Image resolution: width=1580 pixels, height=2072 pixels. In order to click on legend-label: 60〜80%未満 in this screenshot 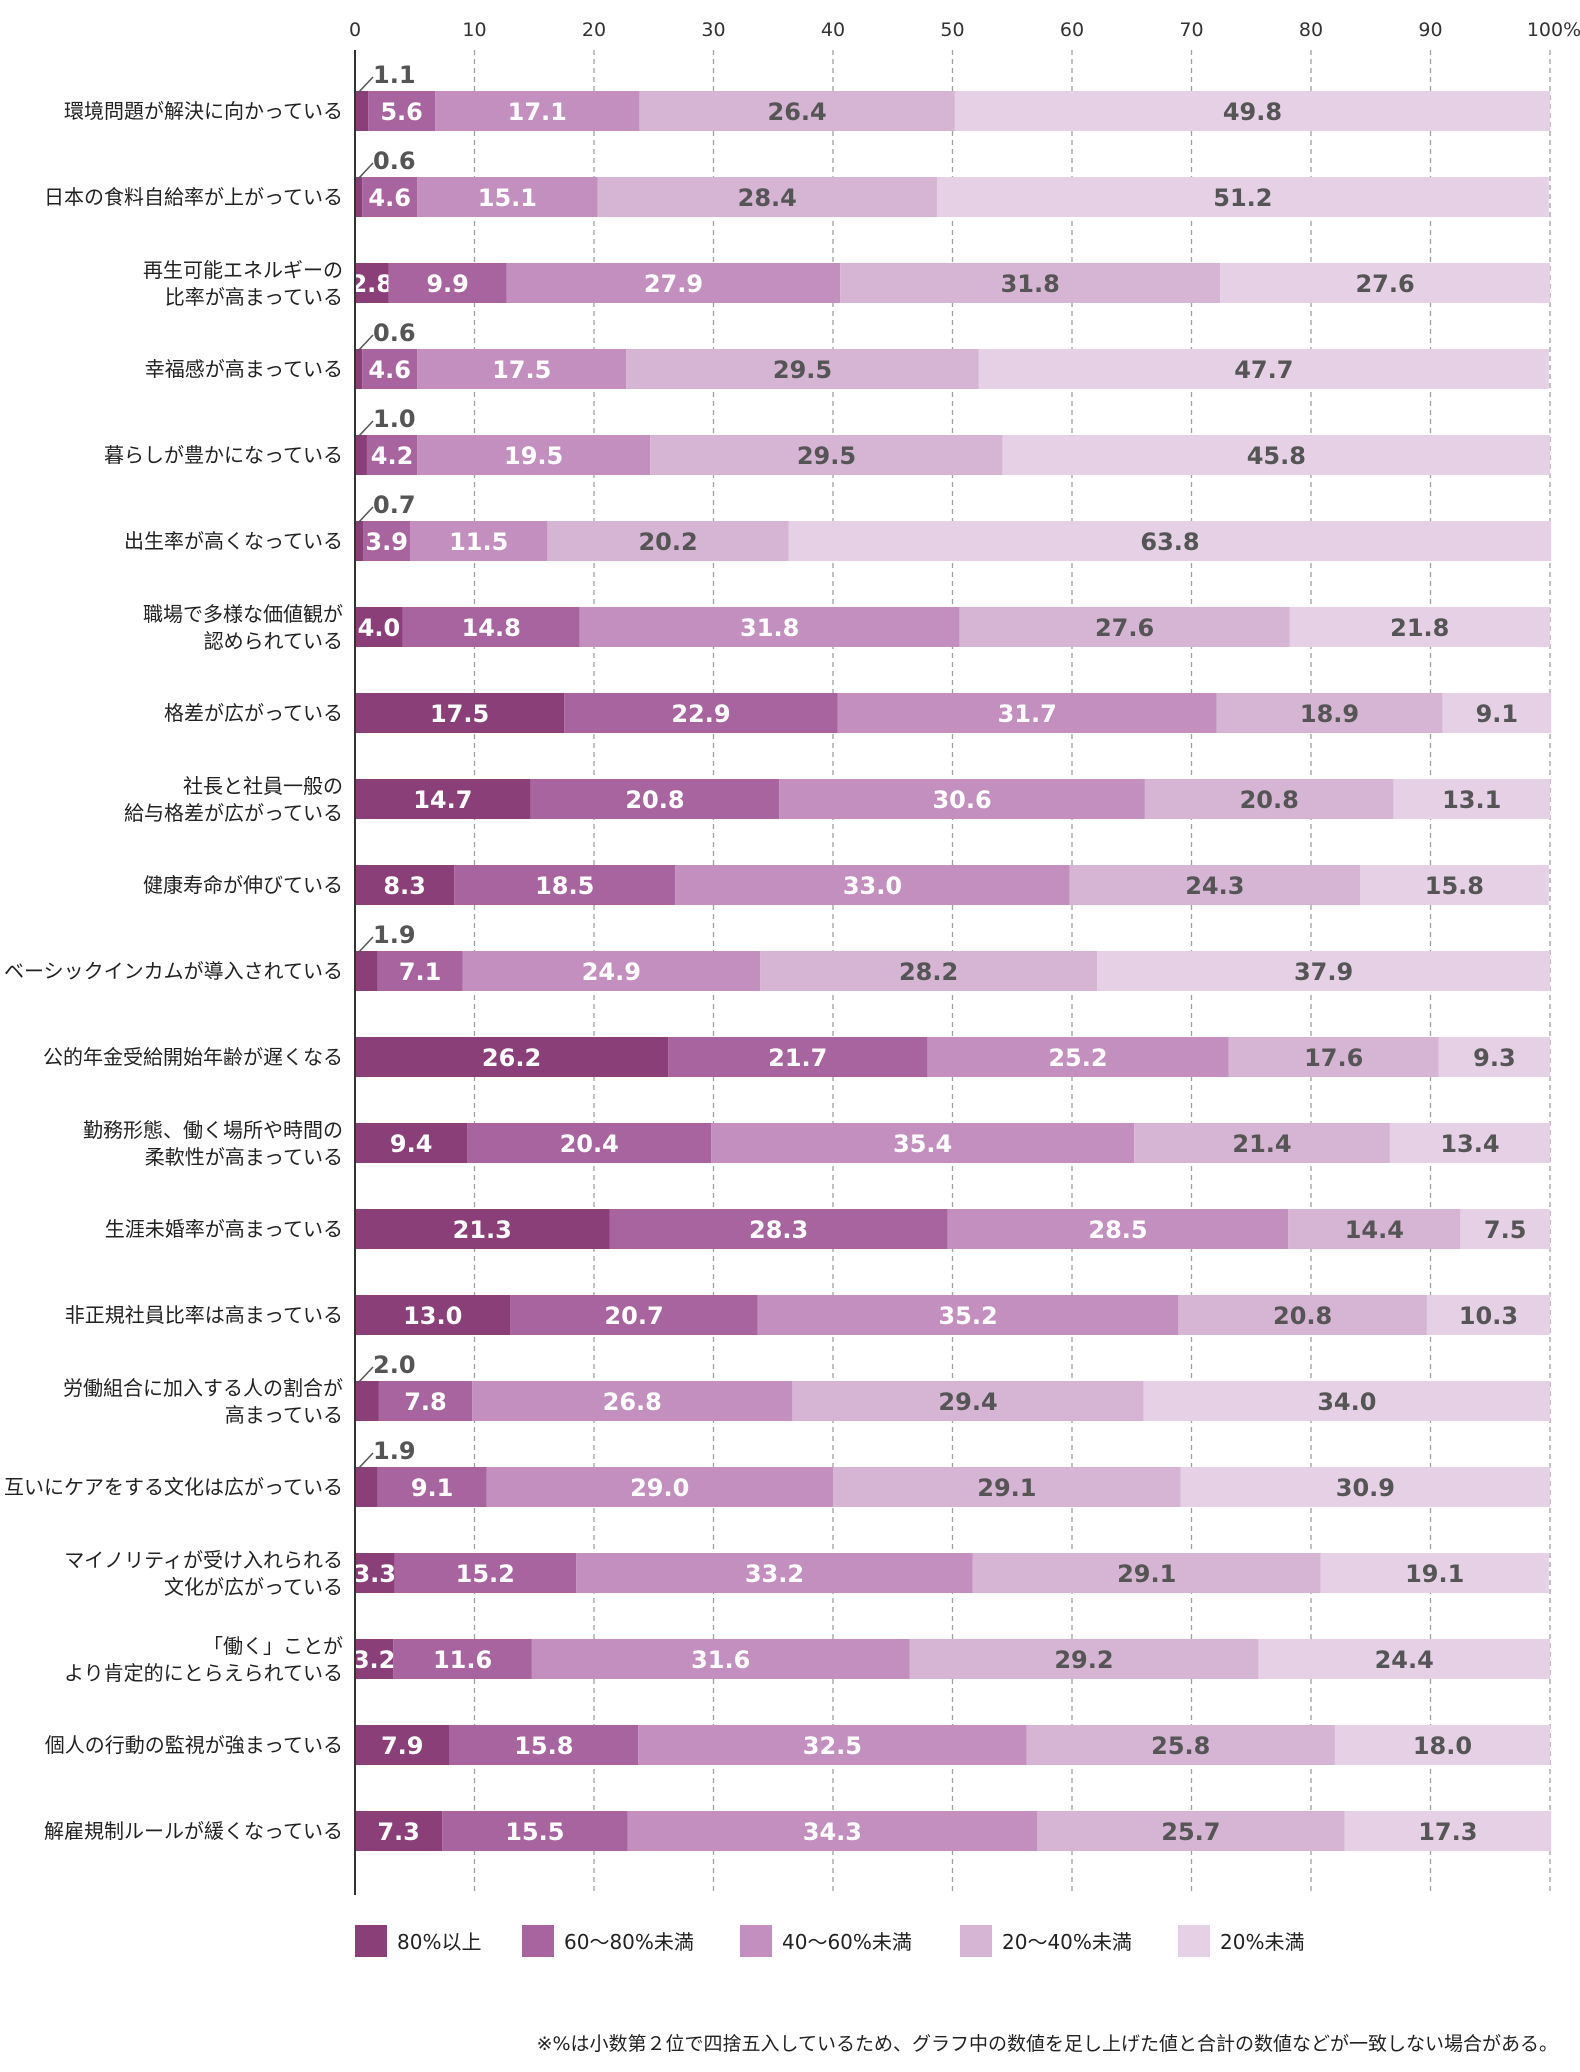, I will do `click(629, 1942)`.